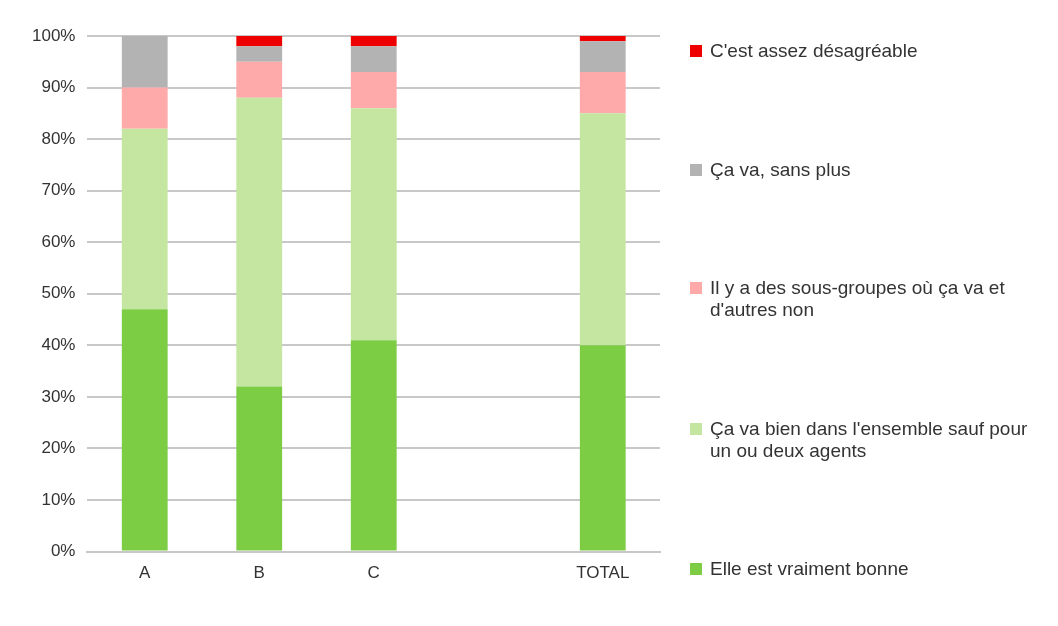  What do you see at coordinates (58, 499) in the screenshot?
I see `y-tick-label: 10%` at bounding box center [58, 499].